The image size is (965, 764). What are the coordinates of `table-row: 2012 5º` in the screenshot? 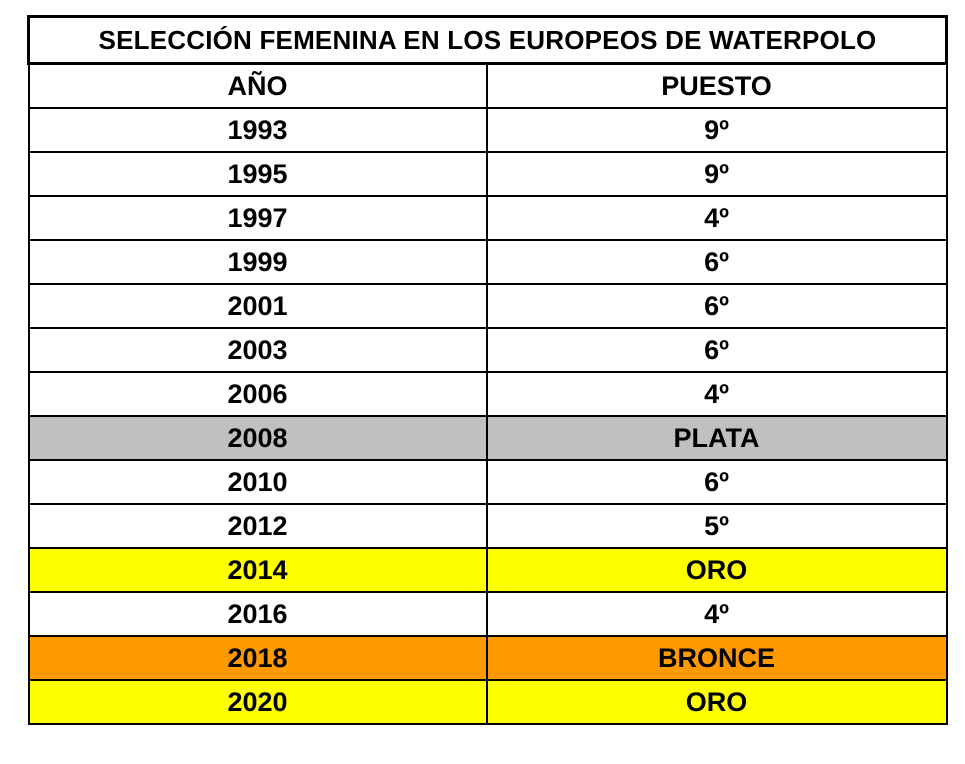 It's located at (487, 526).